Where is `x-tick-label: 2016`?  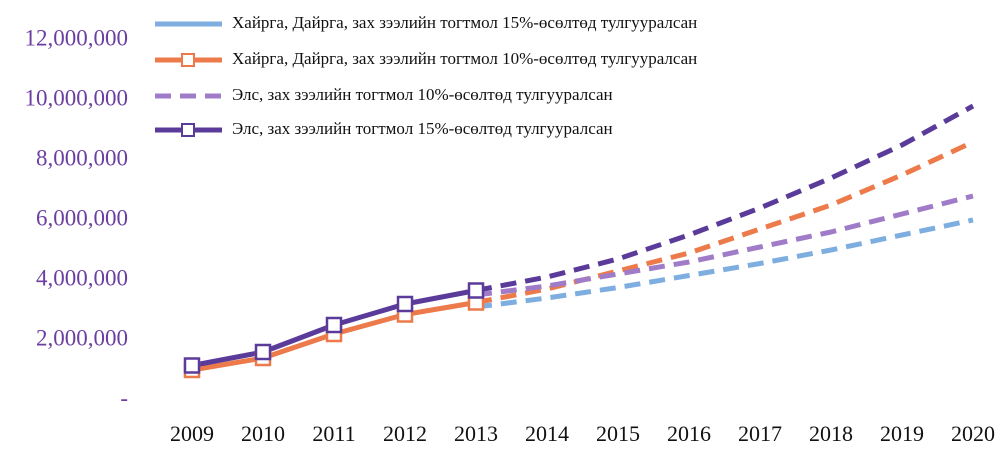 x-tick-label: 2016 is located at coordinates (689, 433).